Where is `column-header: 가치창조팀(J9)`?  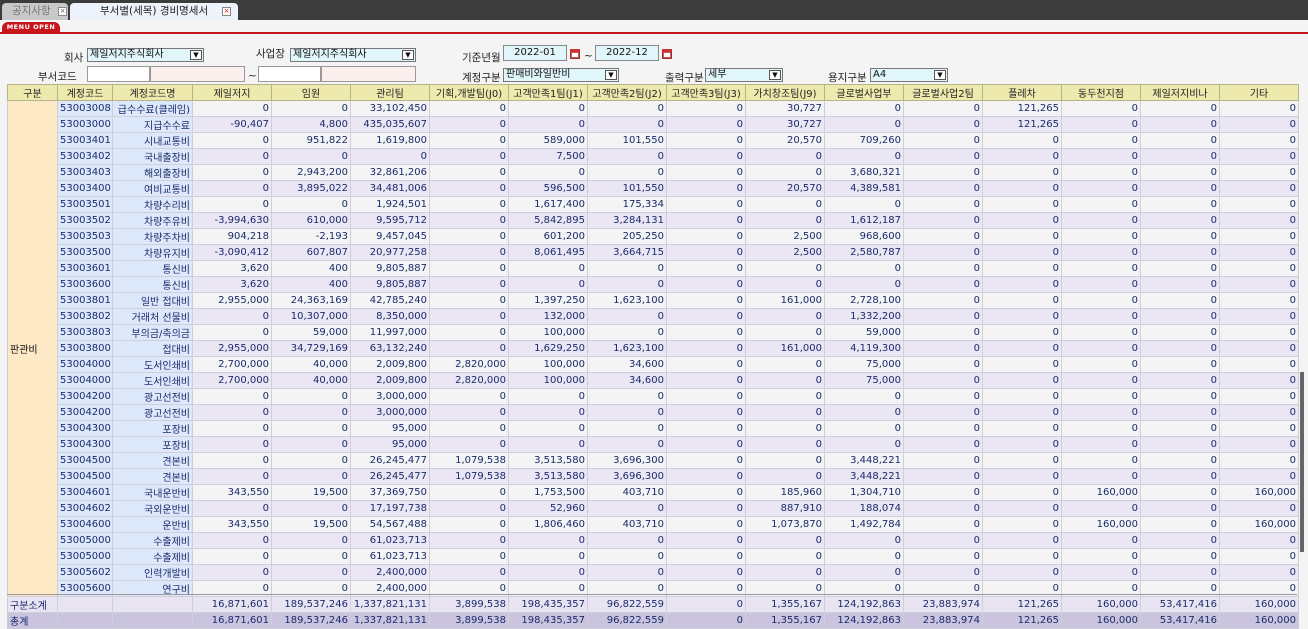 column-header: 가치창조팀(J9) is located at coordinates (785, 92).